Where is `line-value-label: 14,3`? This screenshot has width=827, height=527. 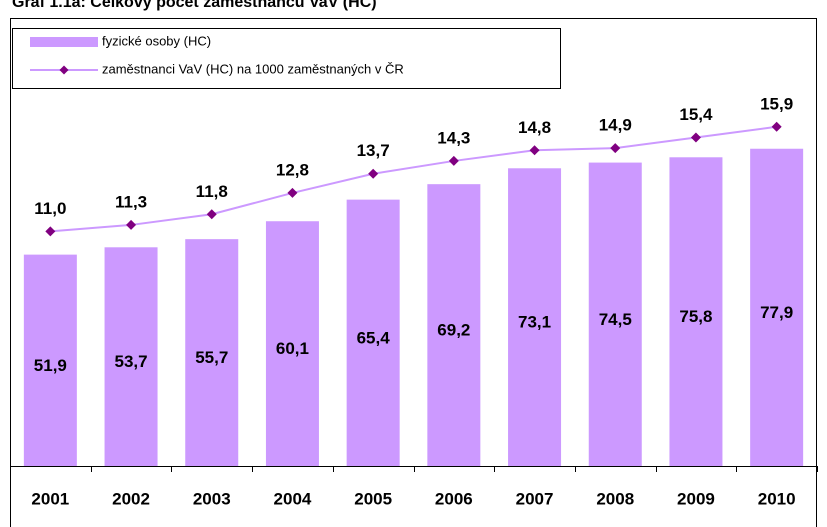 line-value-label: 14,3 is located at coordinates (453, 137).